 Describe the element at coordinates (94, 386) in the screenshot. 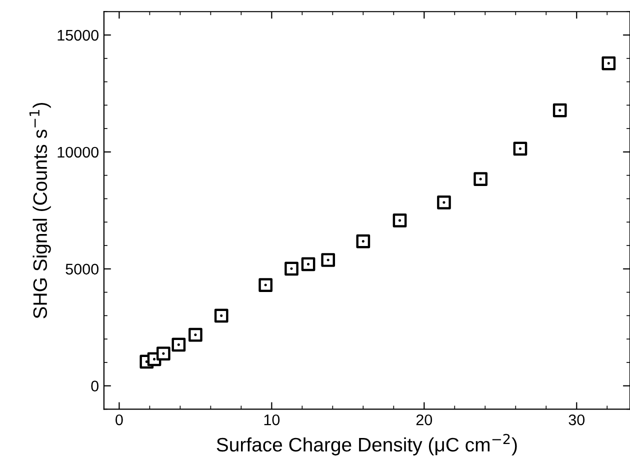

I see `y-tick-label: 0` at that location.